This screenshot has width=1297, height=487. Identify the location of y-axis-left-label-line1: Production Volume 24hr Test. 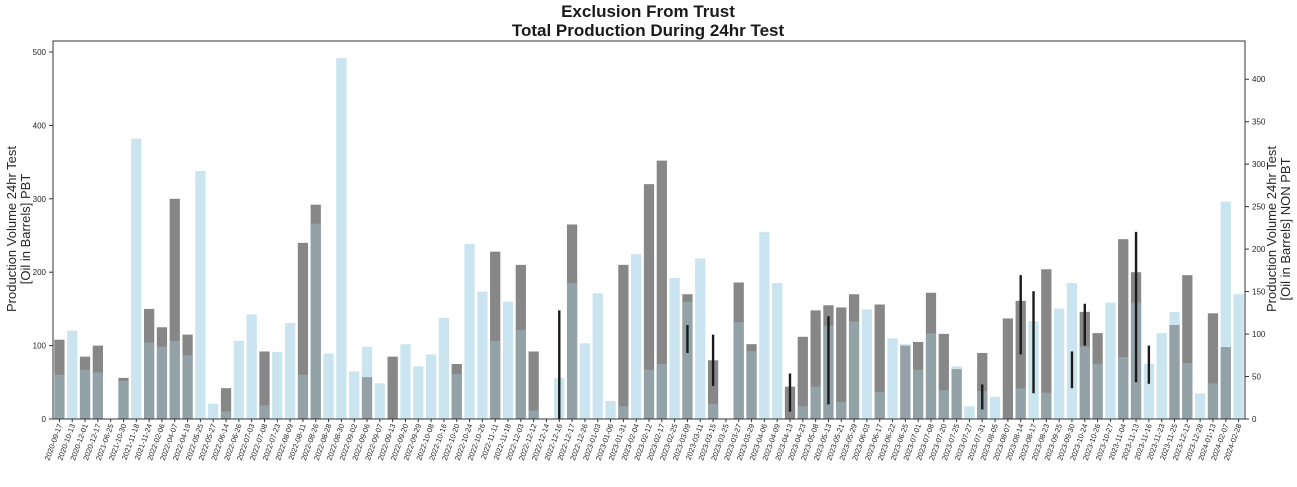
(11, 229).